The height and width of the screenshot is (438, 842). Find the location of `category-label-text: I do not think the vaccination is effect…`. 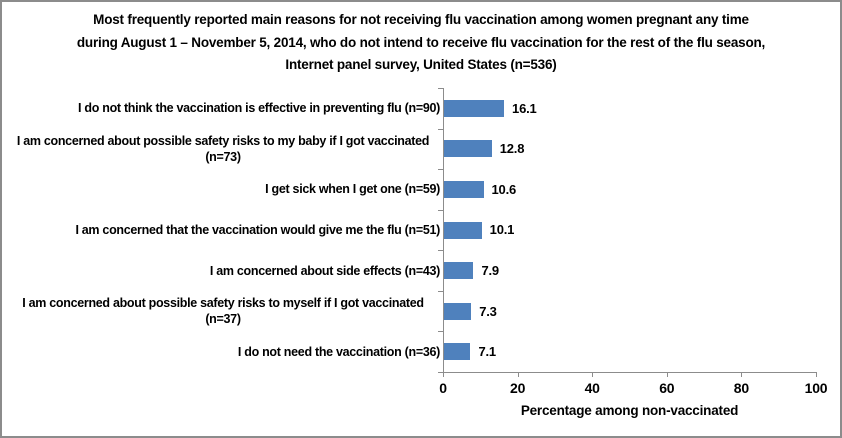

category-label-text: I do not think the vaccination is effect… is located at coordinates (259, 108).